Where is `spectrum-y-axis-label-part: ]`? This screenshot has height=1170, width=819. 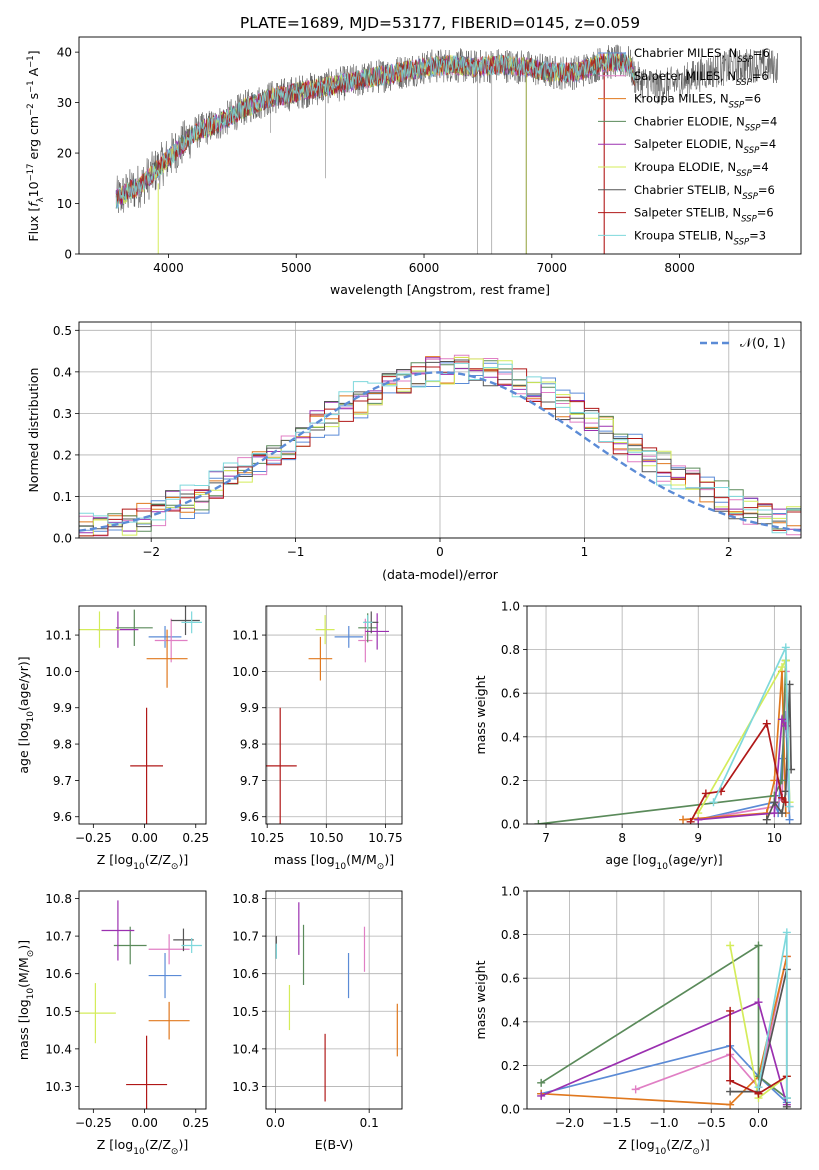 spectrum-y-axis-label-part: ] is located at coordinates (33, 52).